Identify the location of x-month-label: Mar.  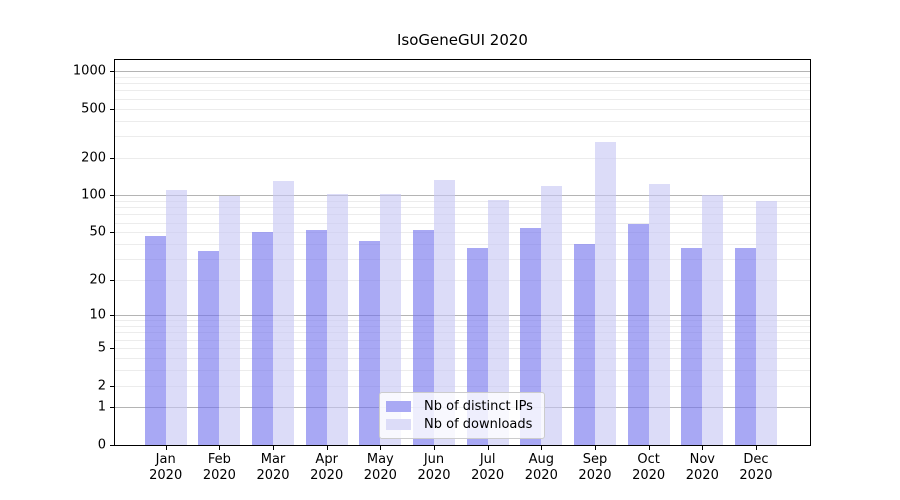
(273, 459).